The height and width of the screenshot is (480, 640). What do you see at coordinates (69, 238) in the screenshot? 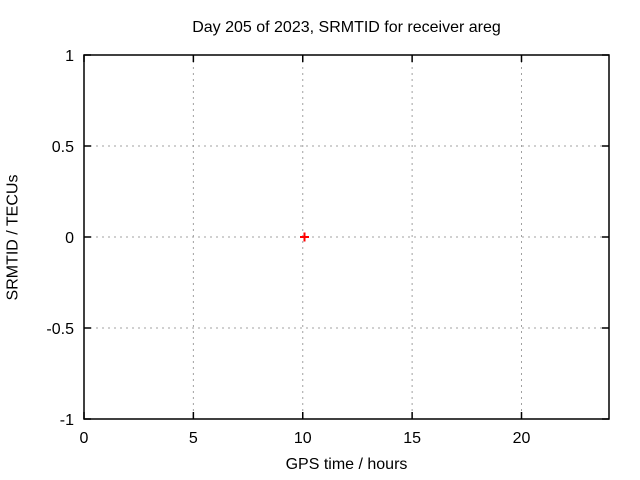
I see `y-tick-label: 0` at bounding box center [69, 238].